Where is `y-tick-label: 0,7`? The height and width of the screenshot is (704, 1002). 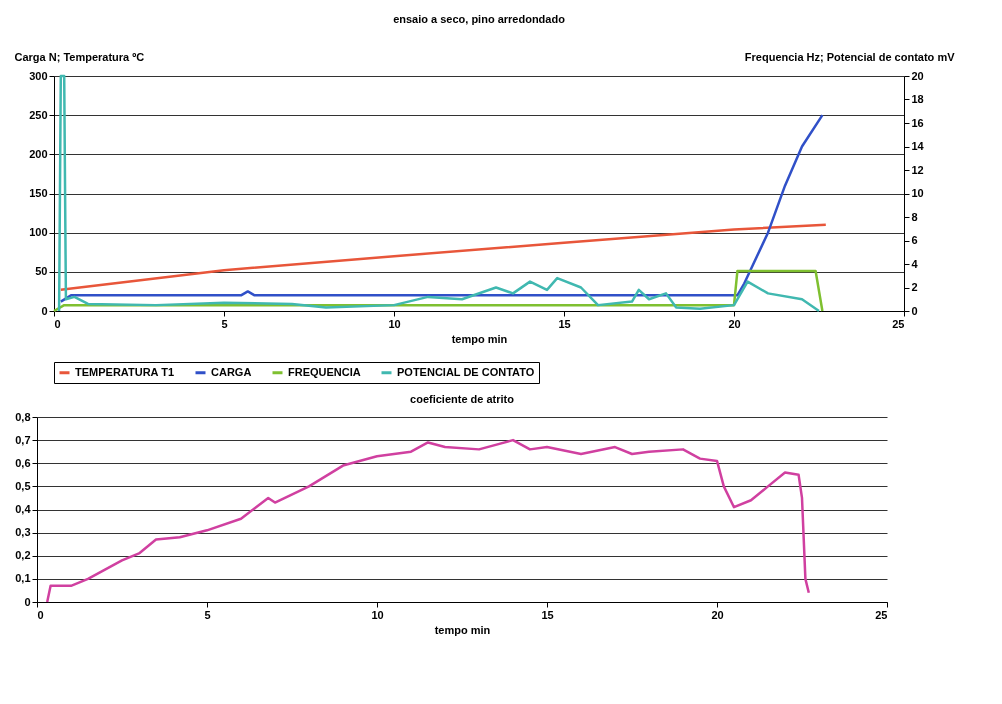 y-tick-label: 0,7 is located at coordinates (23, 439).